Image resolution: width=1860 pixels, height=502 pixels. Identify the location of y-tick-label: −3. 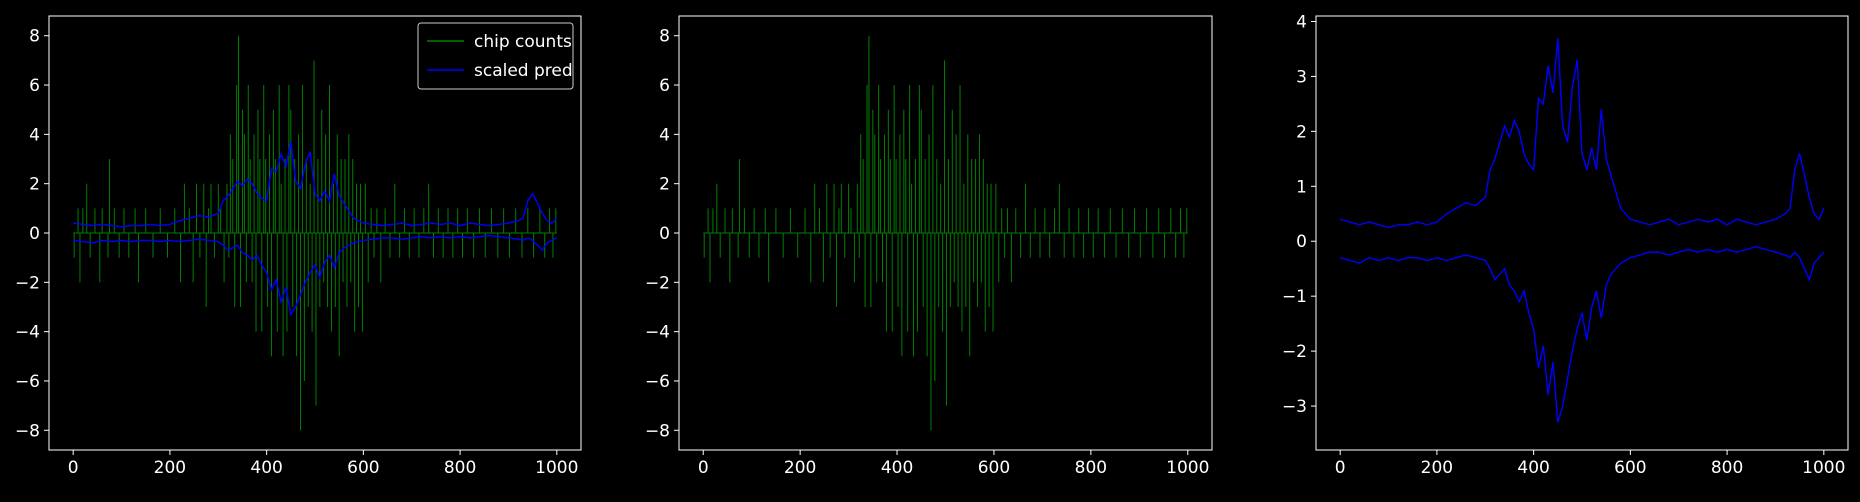
(1294, 407).